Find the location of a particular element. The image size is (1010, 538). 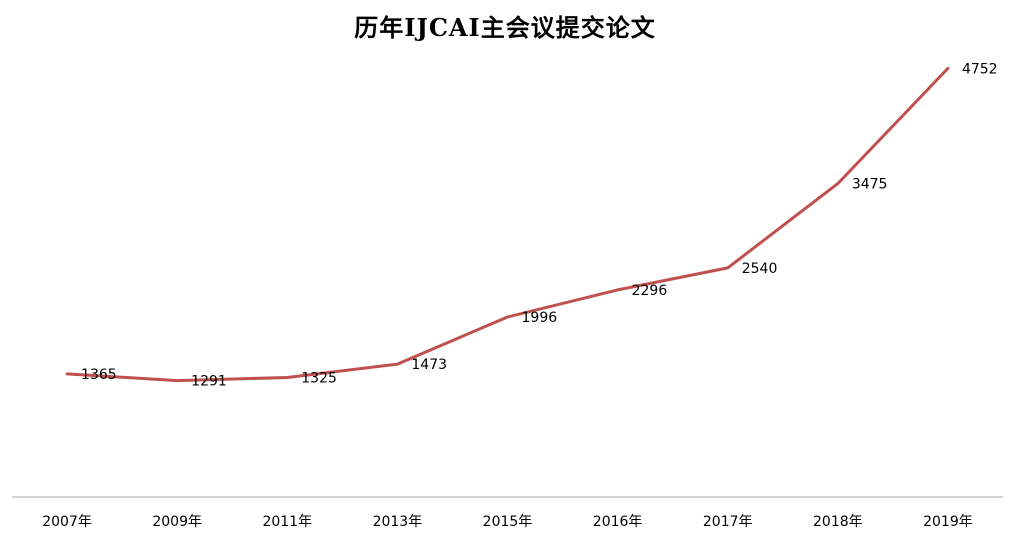

data-label: 1996 is located at coordinates (540, 318).